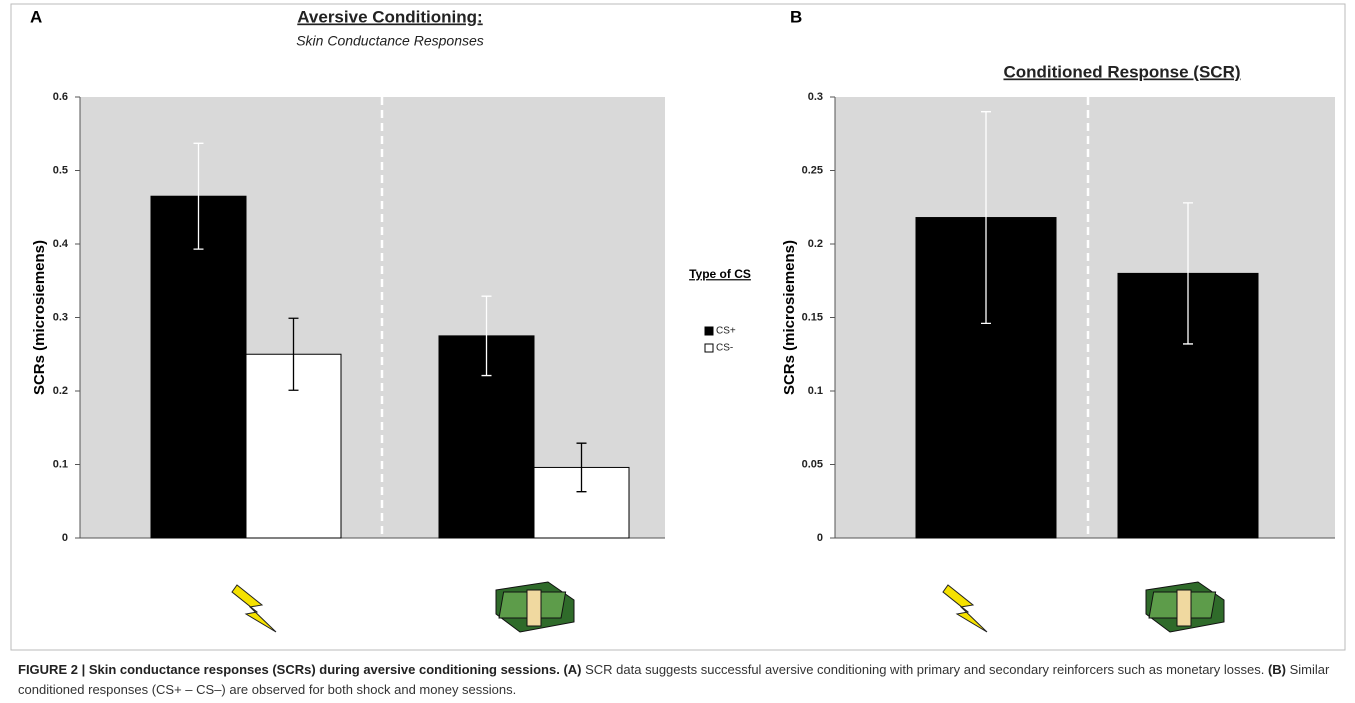 The image size is (1355, 703). What do you see at coordinates (1276, 669) in the screenshot?
I see `caption-label: (B)` at bounding box center [1276, 669].